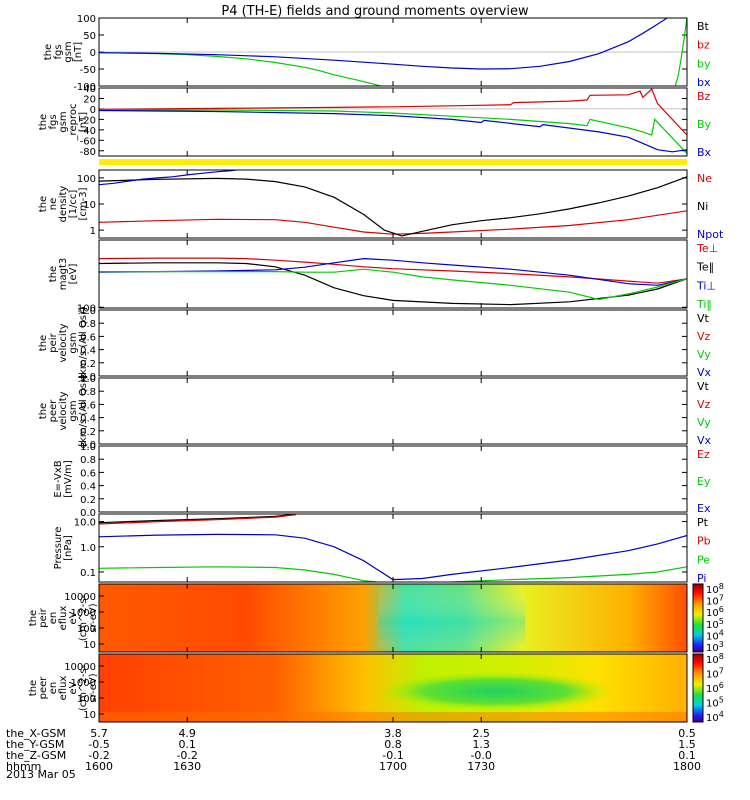  I want to click on legend-Pt: Pt, so click(703, 522).